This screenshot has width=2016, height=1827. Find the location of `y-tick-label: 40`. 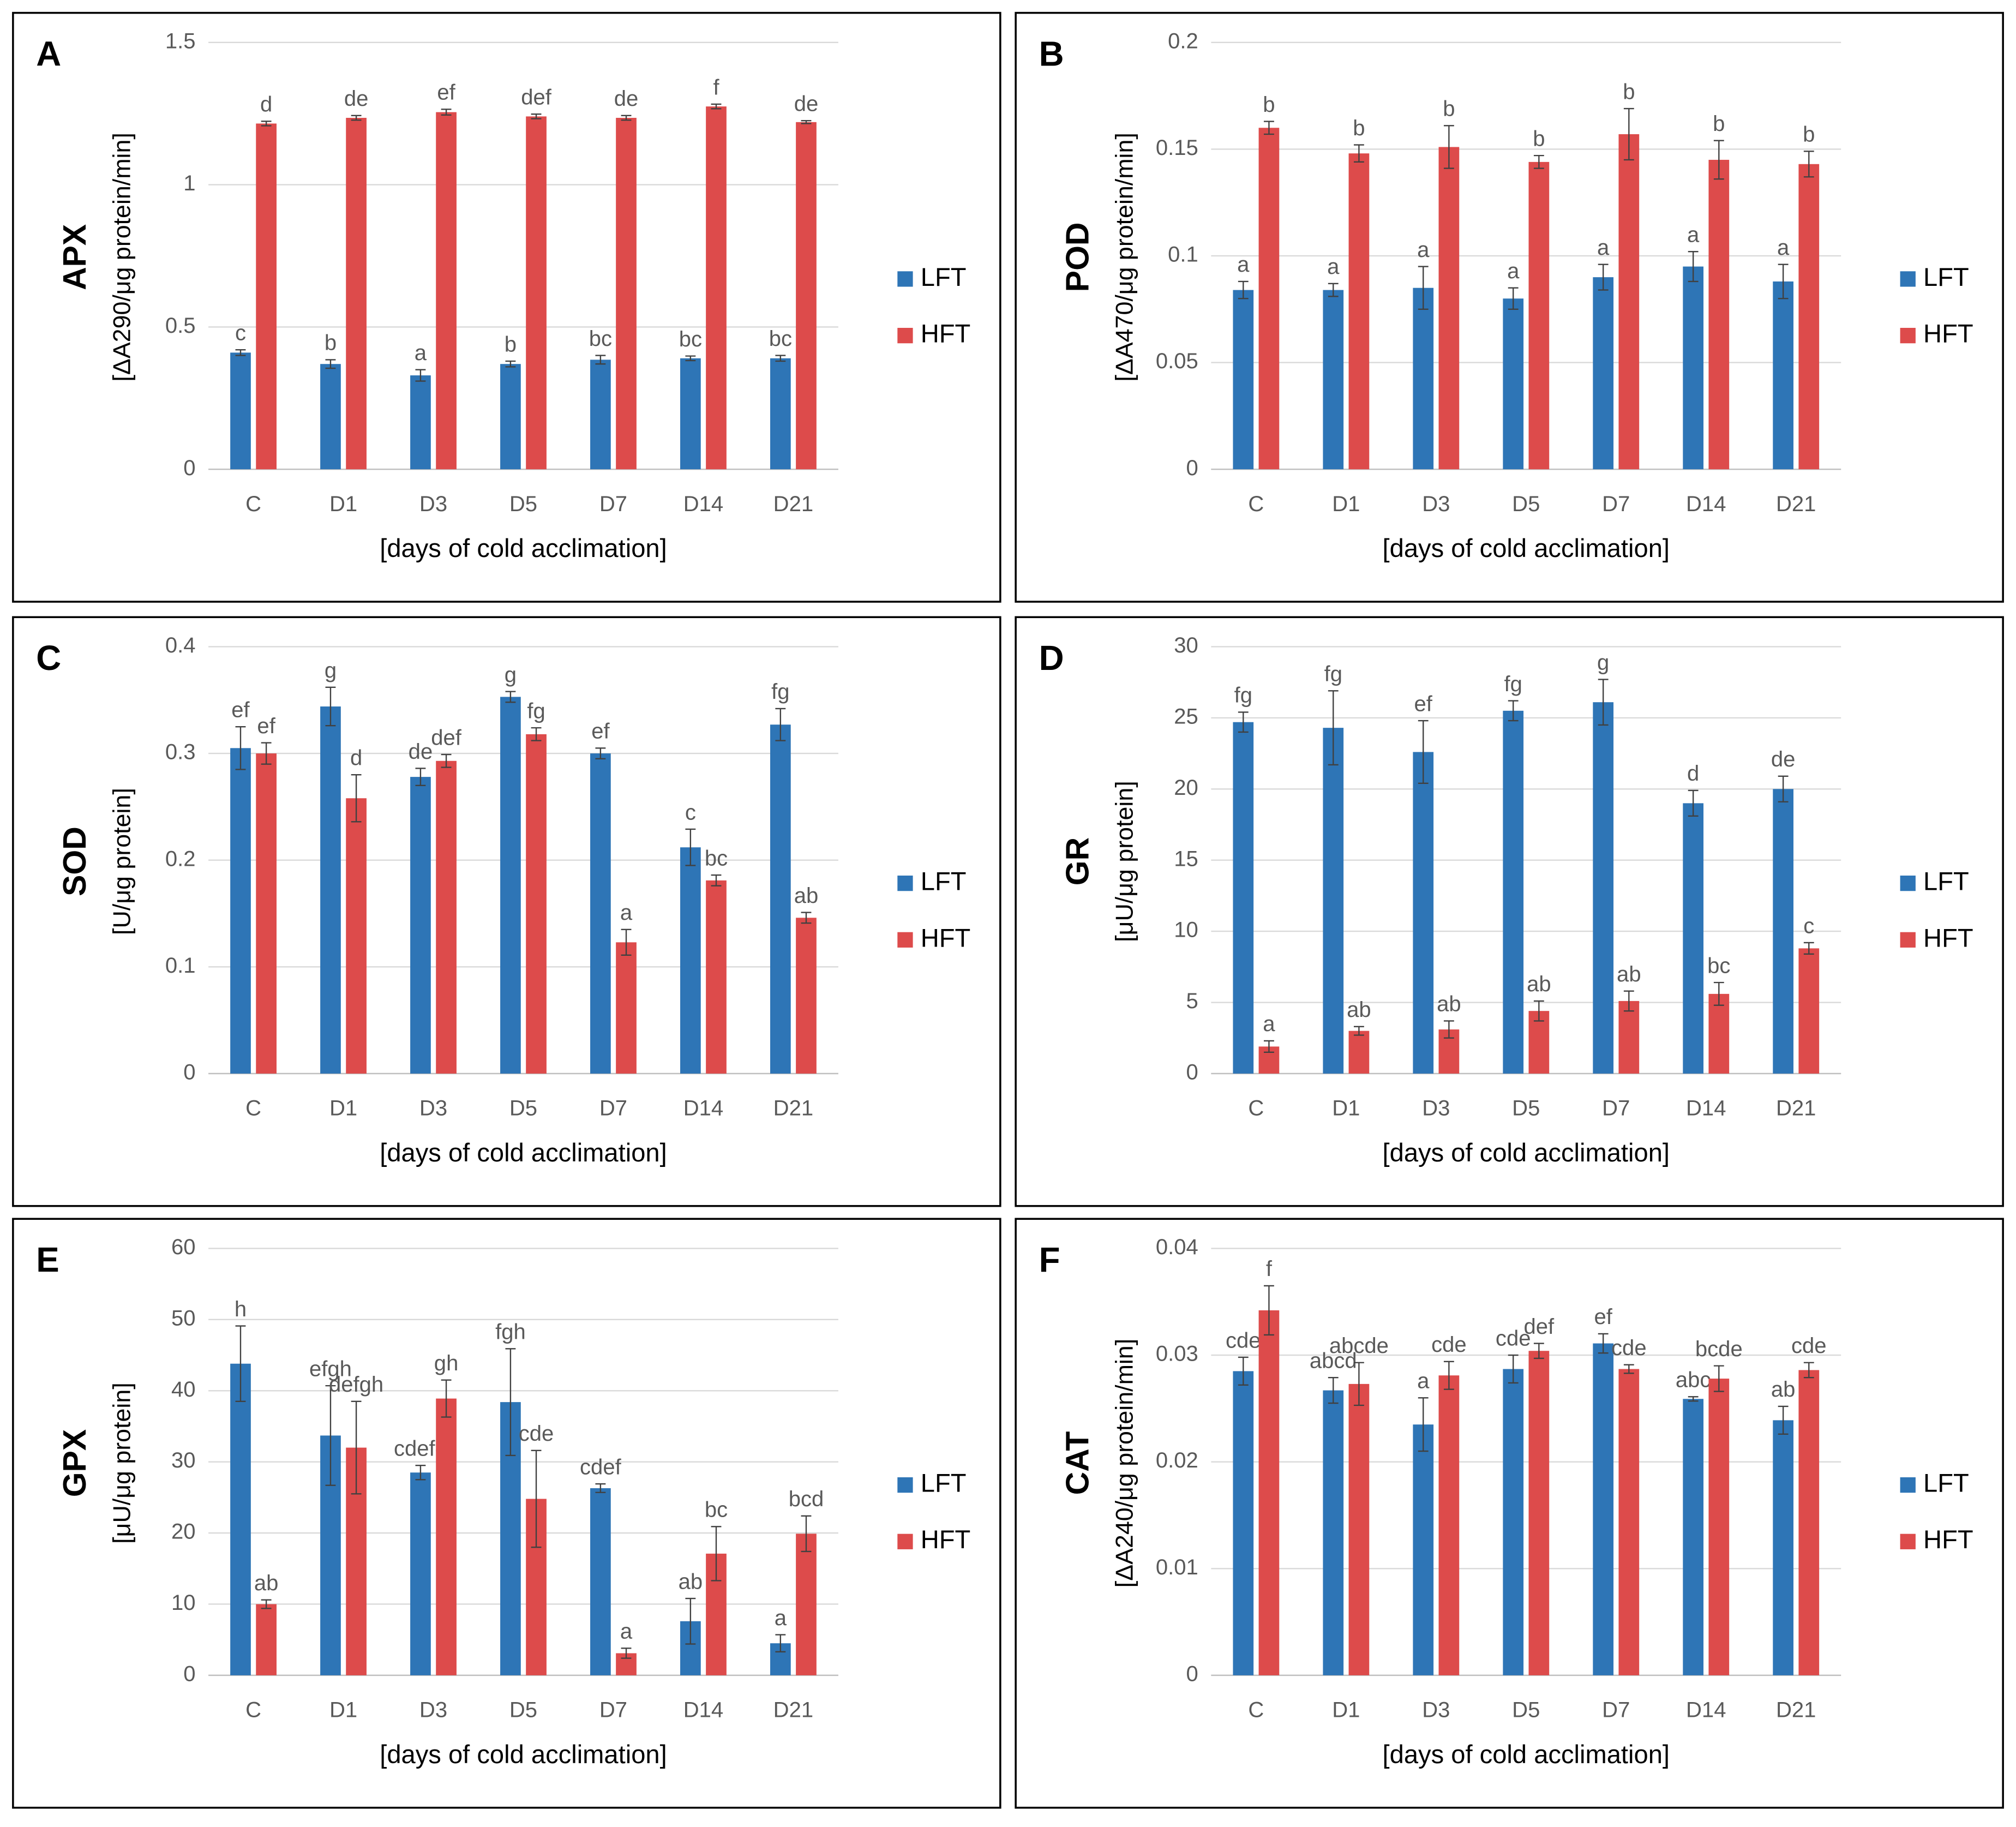

y-tick-label: 40 is located at coordinates (183, 1389).